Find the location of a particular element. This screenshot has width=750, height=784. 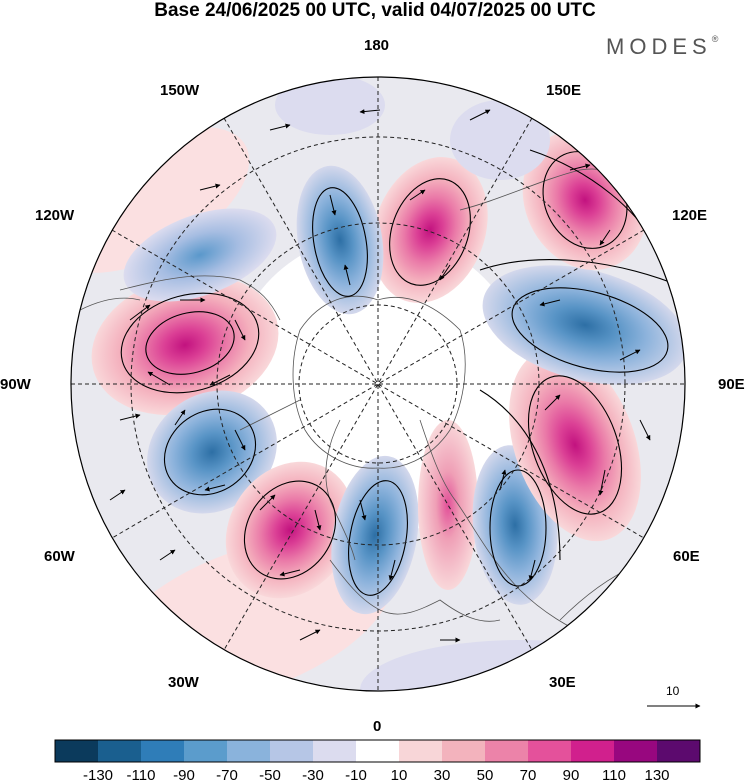

brand-text: MODES is located at coordinates (659, 46).